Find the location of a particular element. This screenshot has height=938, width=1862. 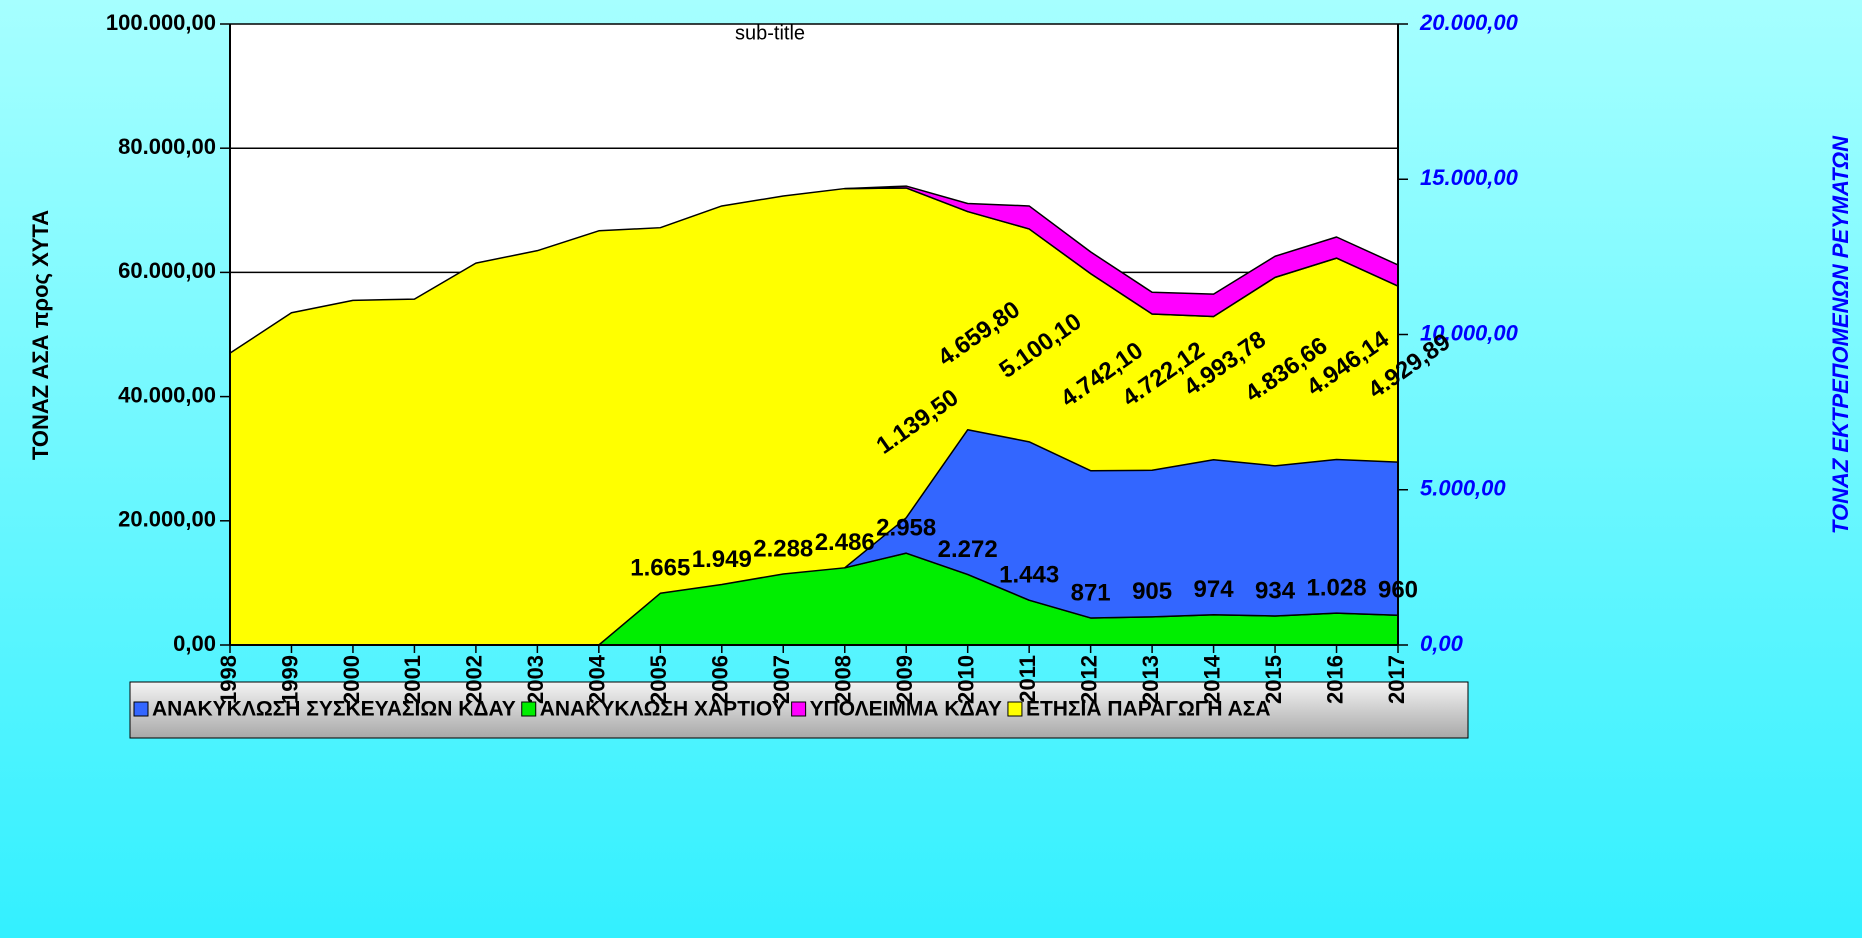

legend-box is located at coordinates (799, 710).